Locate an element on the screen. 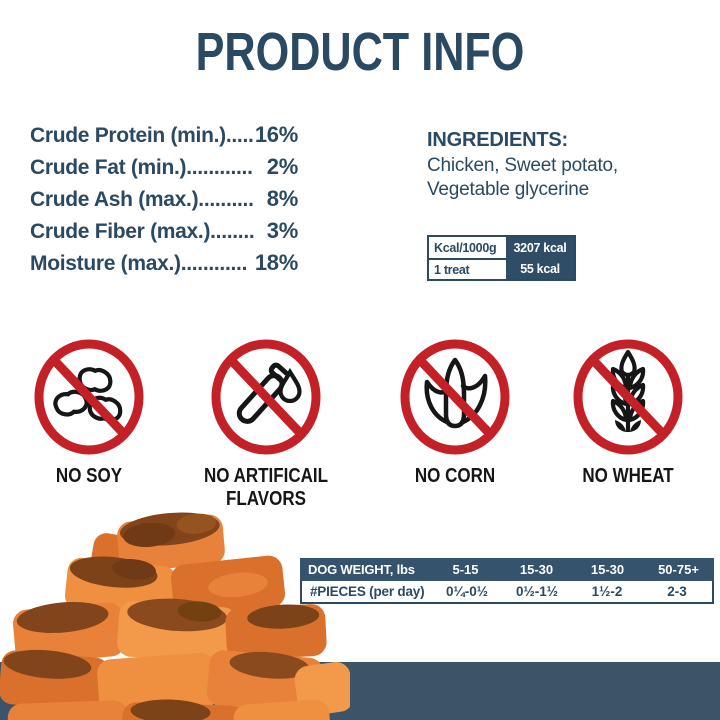 This screenshot has width=720, height=720. kcal-row-value: 55 kcal is located at coordinates (540, 268).